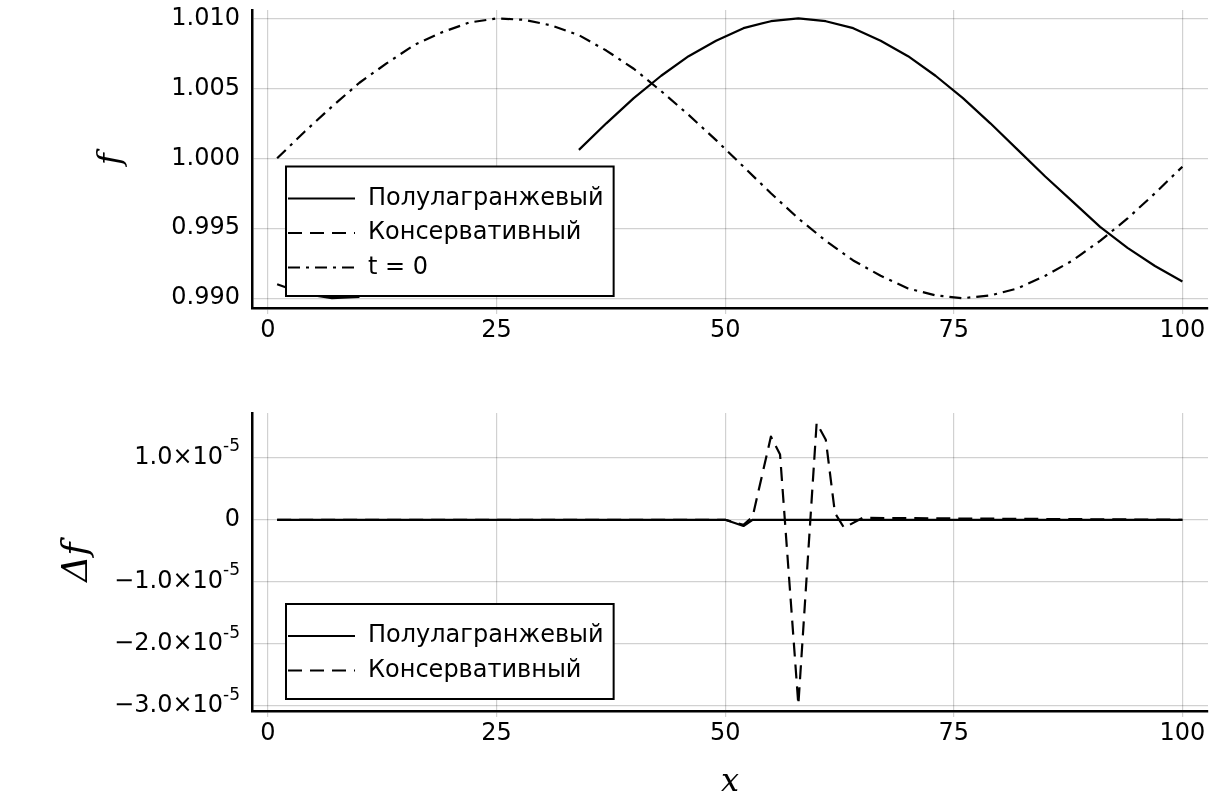 Image resolution: width=1225 pixels, height=800 pixels. What do you see at coordinates (75, 560) in the screenshot?
I see `y-axis-title: Δf` at bounding box center [75, 560].